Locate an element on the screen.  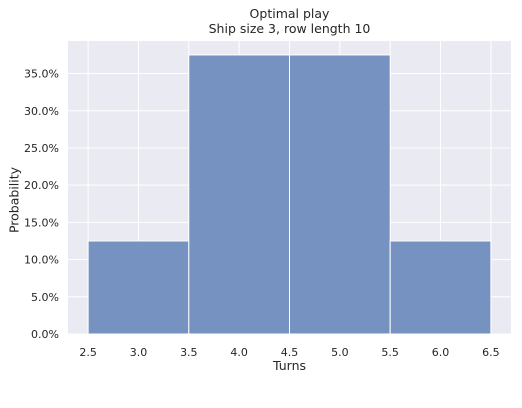
y-tick-label: 35.0% is located at coordinates (41, 74).